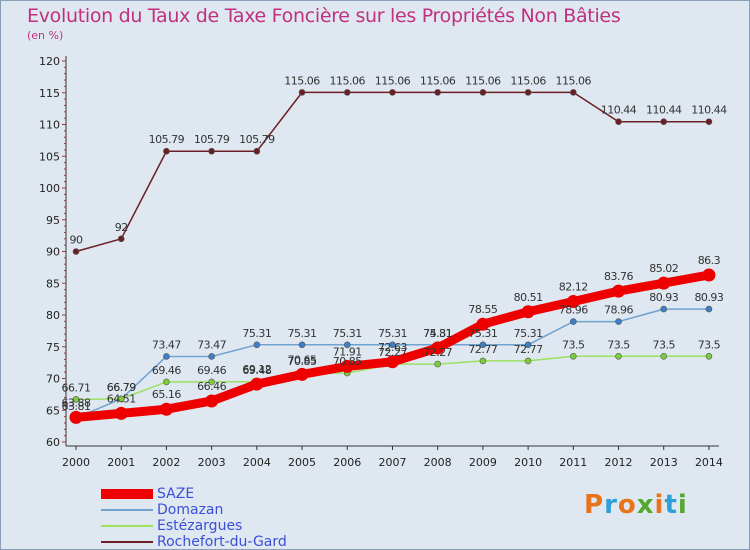  Describe the element at coordinates (49, 156) in the screenshot. I see `y-tick-label: 105` at that location.